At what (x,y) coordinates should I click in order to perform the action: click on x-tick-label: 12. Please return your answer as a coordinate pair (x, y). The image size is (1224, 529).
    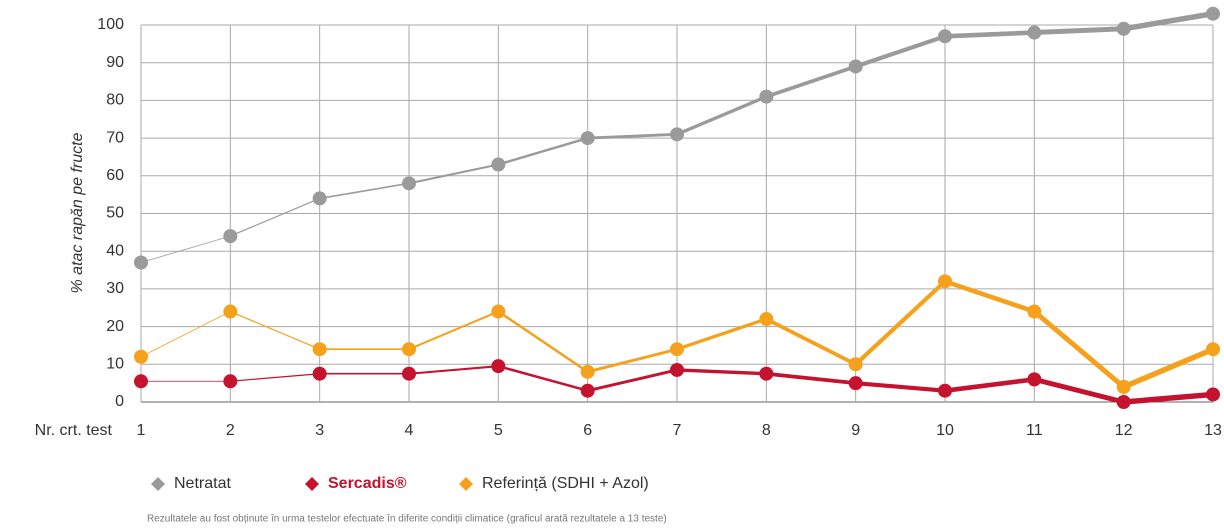
    Looking at the image, I should click on (1124, 430).